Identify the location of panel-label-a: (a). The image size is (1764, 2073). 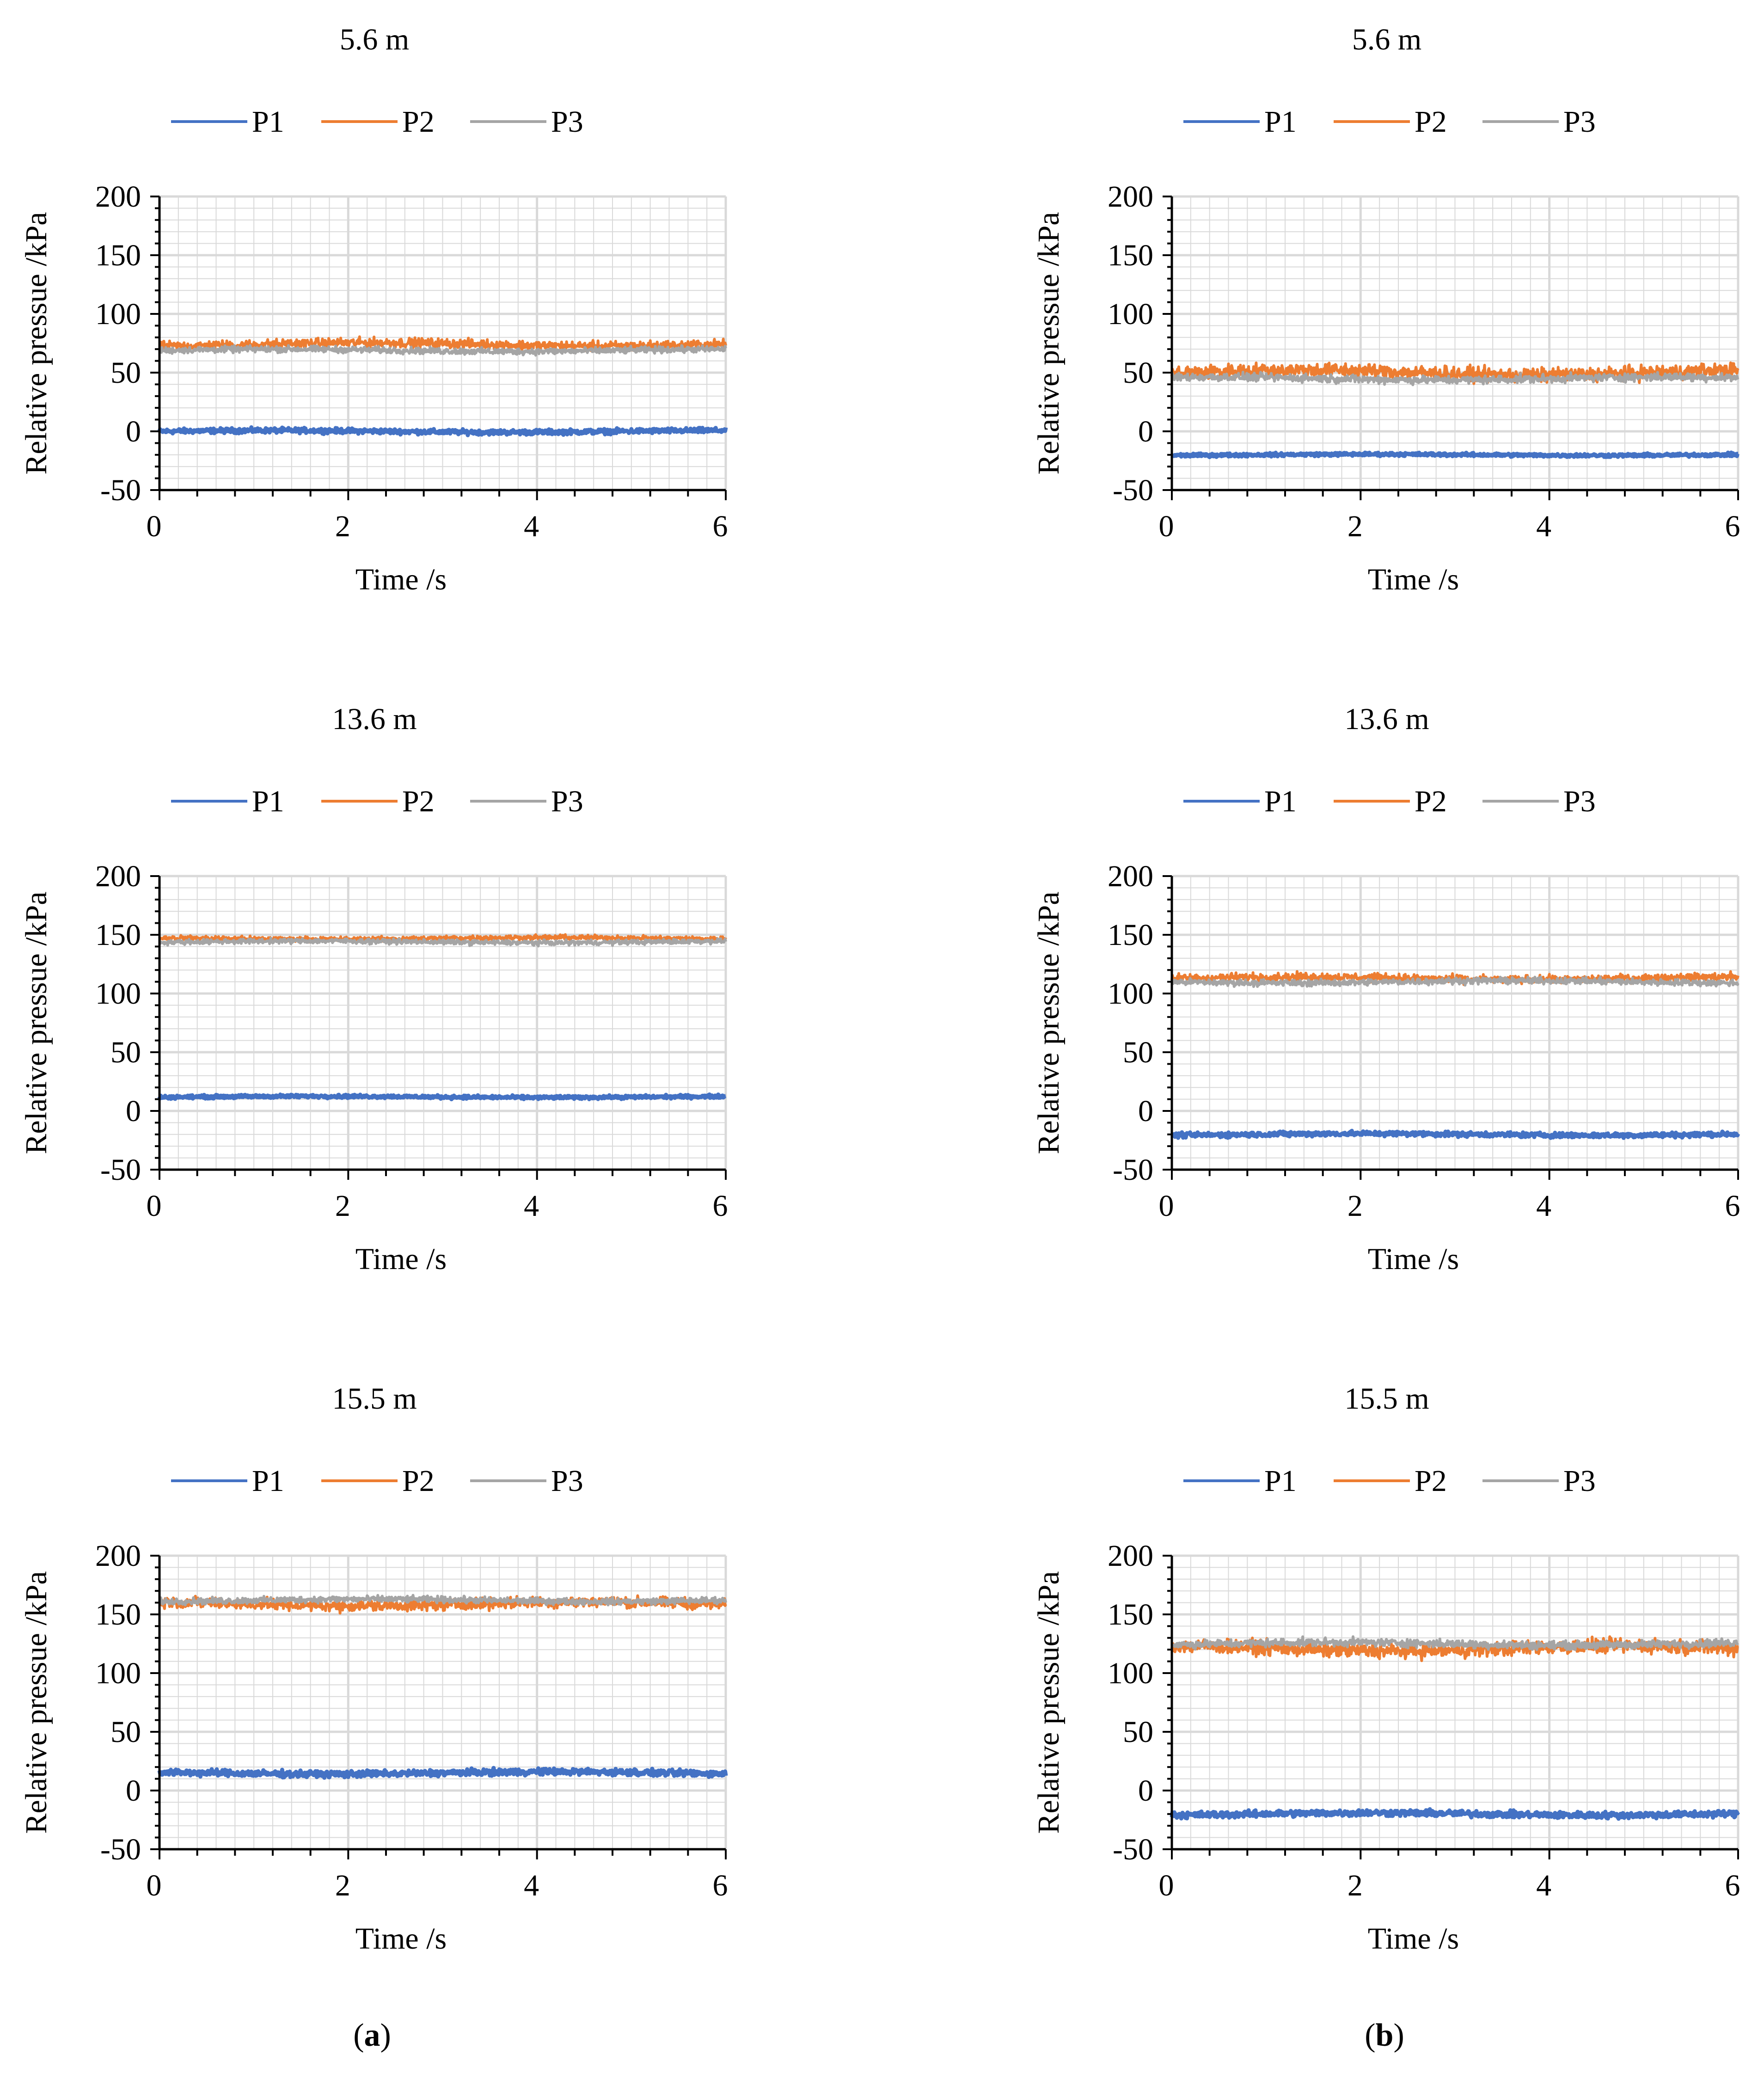
(372, 2035).